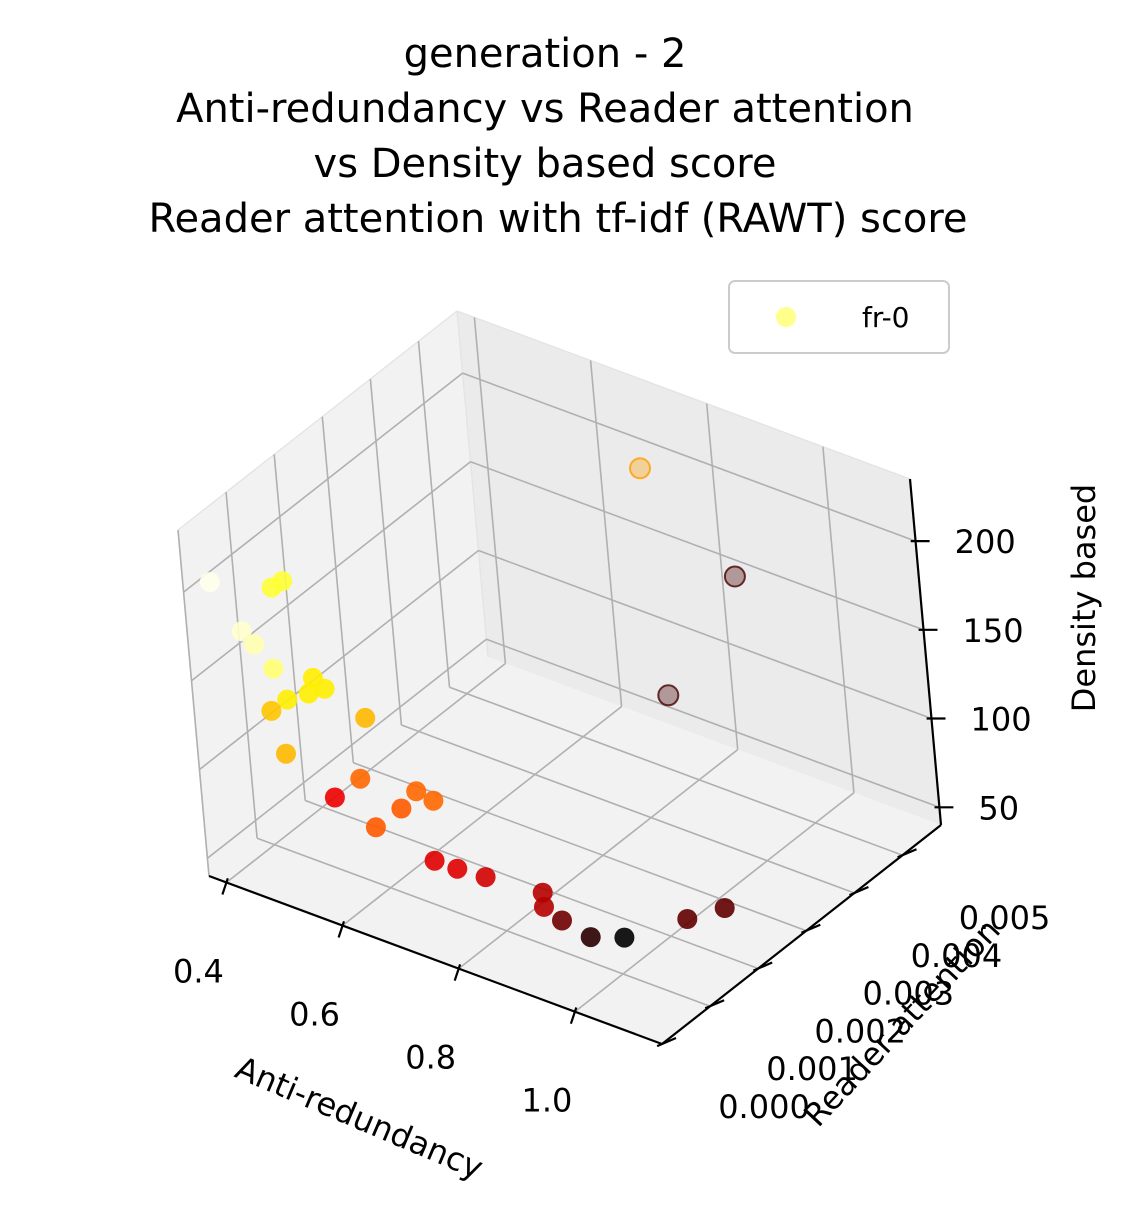  I want to click on x-tick-label: 0.8, so click(430, 1058).